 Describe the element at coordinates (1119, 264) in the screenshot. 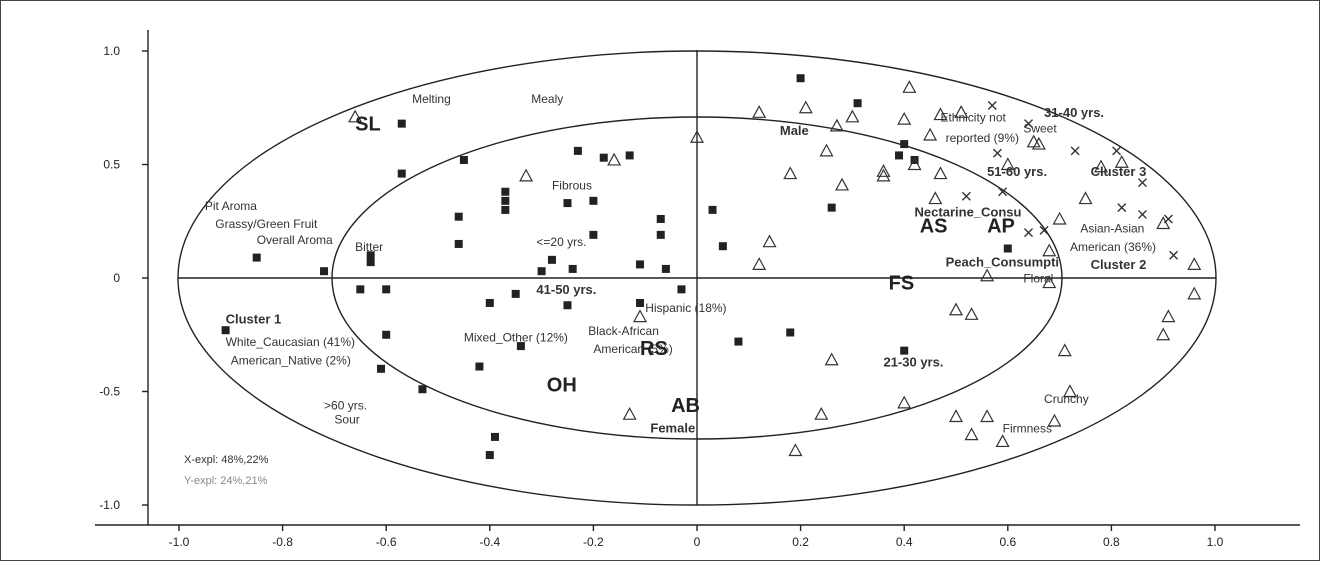

I see `annotation-label: Cluster 2` at that location.